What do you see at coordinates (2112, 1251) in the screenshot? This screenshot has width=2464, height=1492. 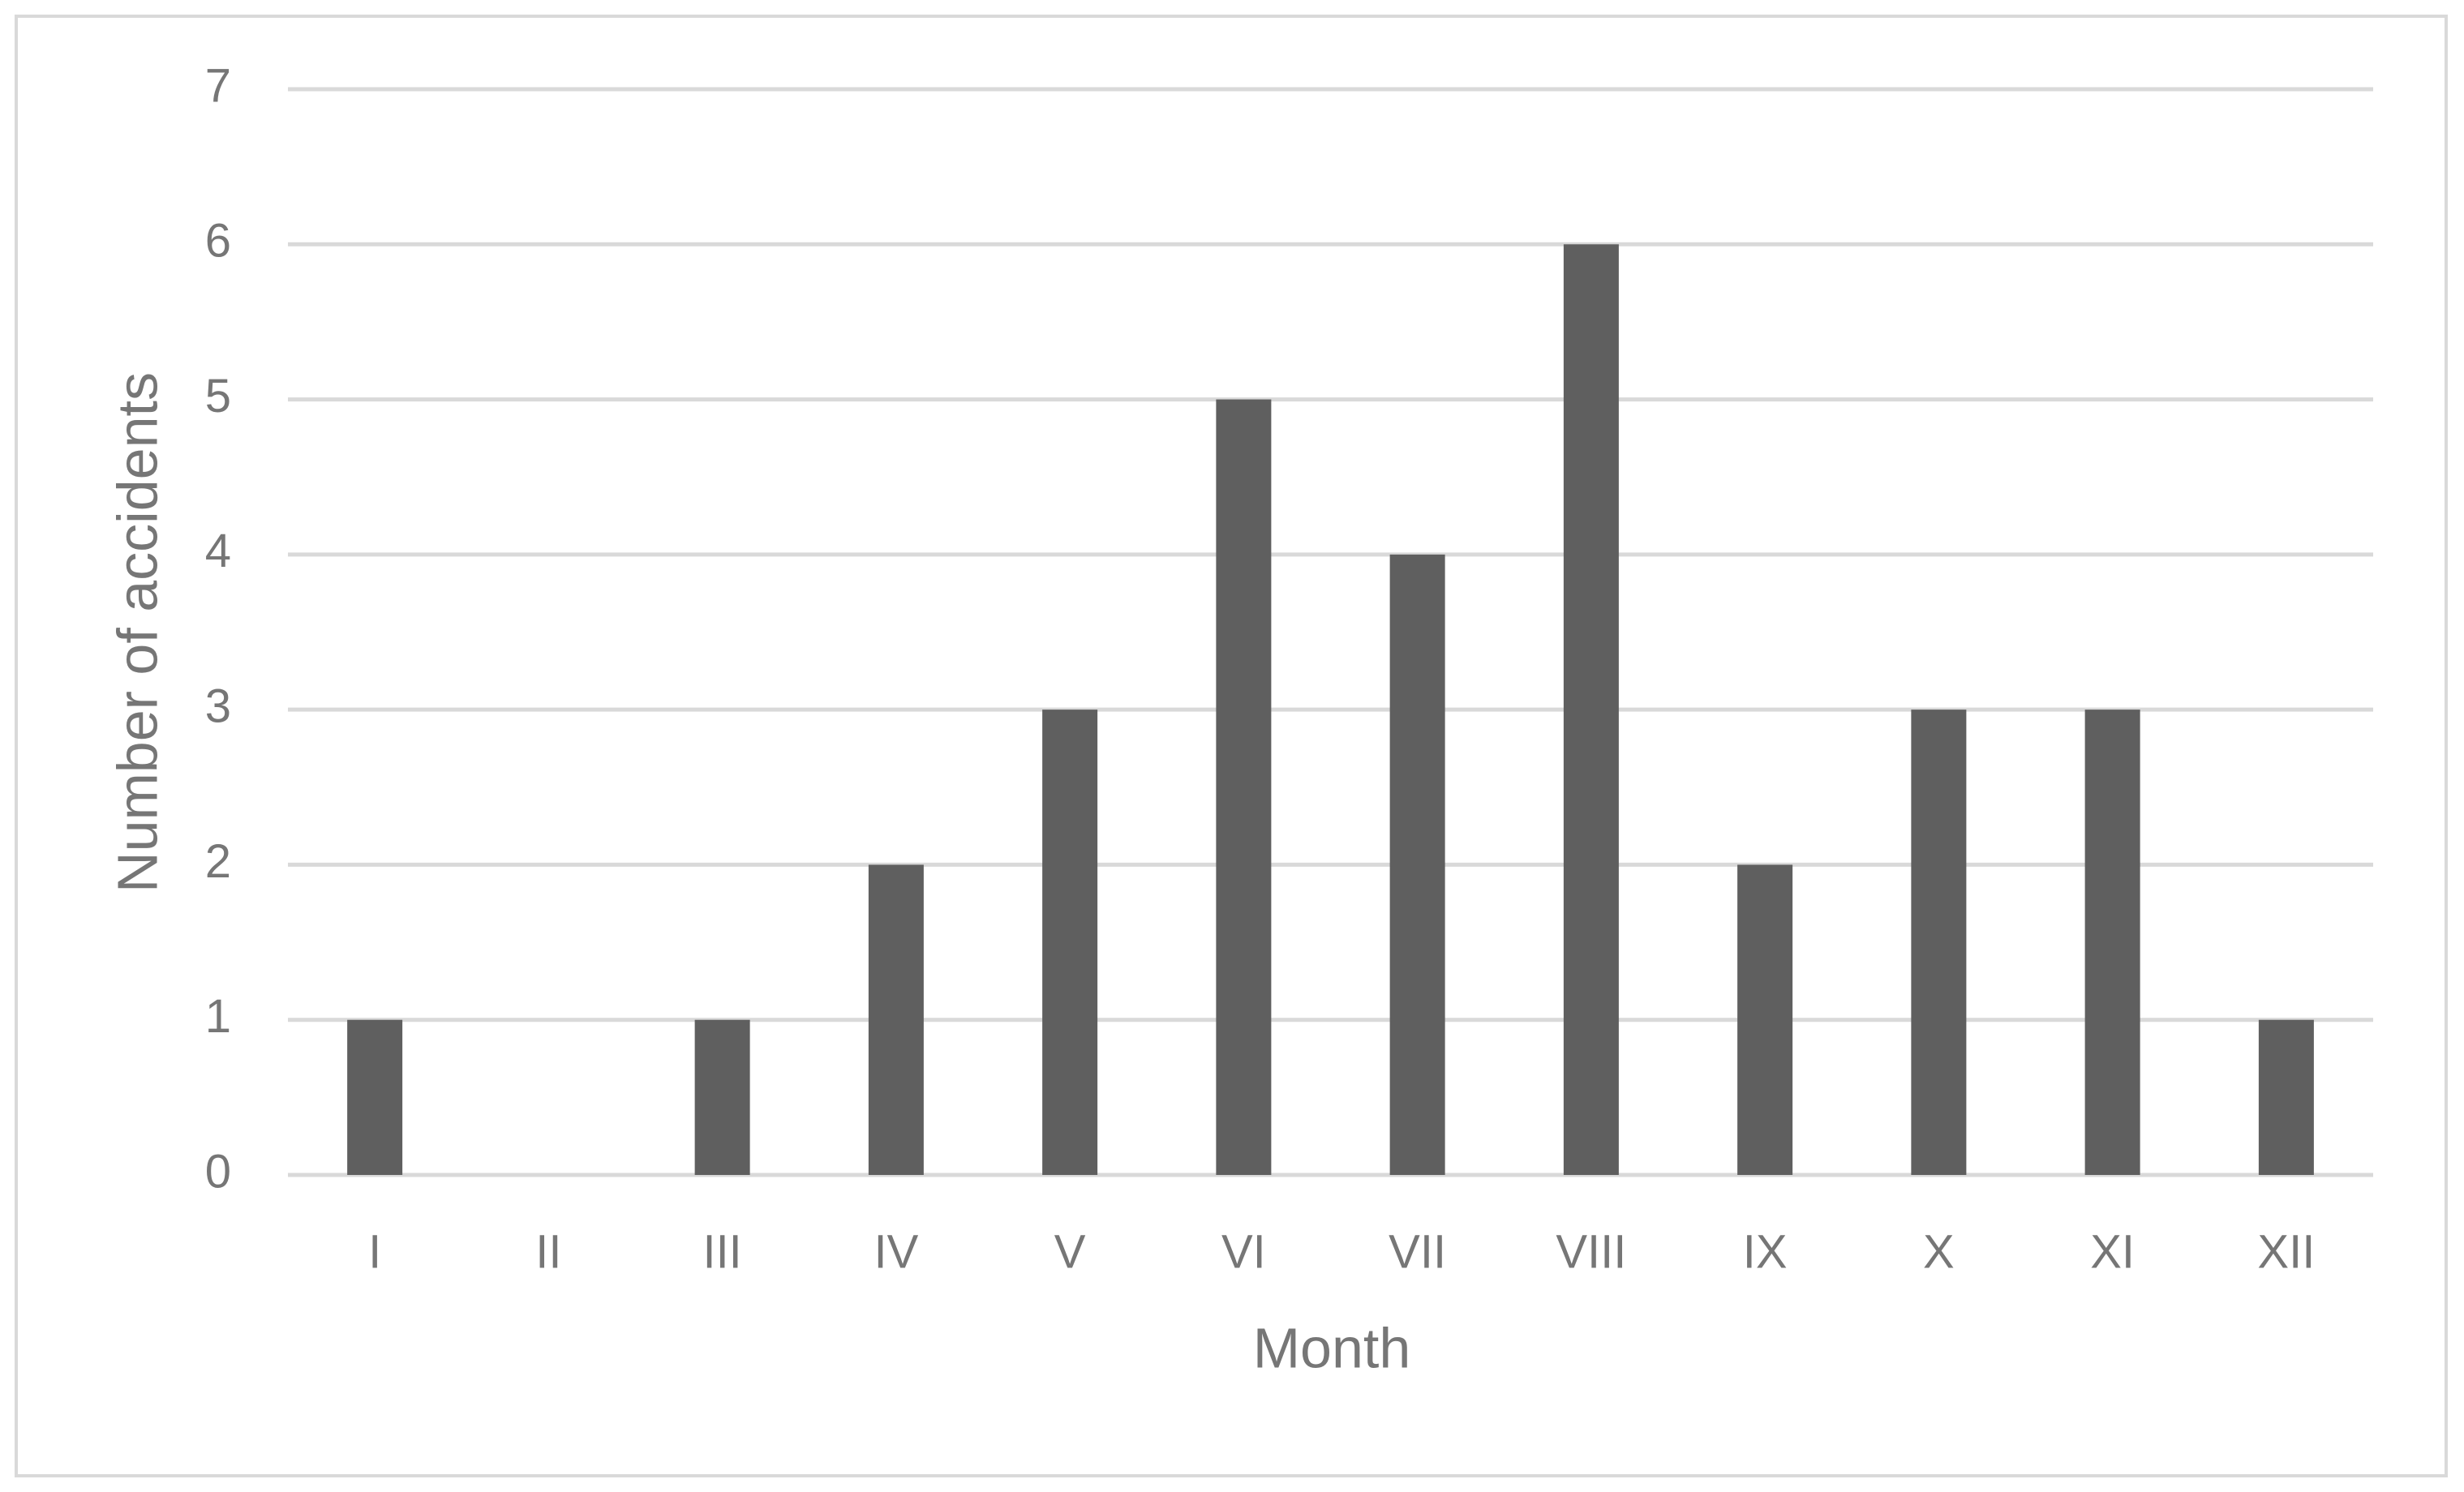 I see `x-tick-label: XI` at bounding box center [2112, 1251].